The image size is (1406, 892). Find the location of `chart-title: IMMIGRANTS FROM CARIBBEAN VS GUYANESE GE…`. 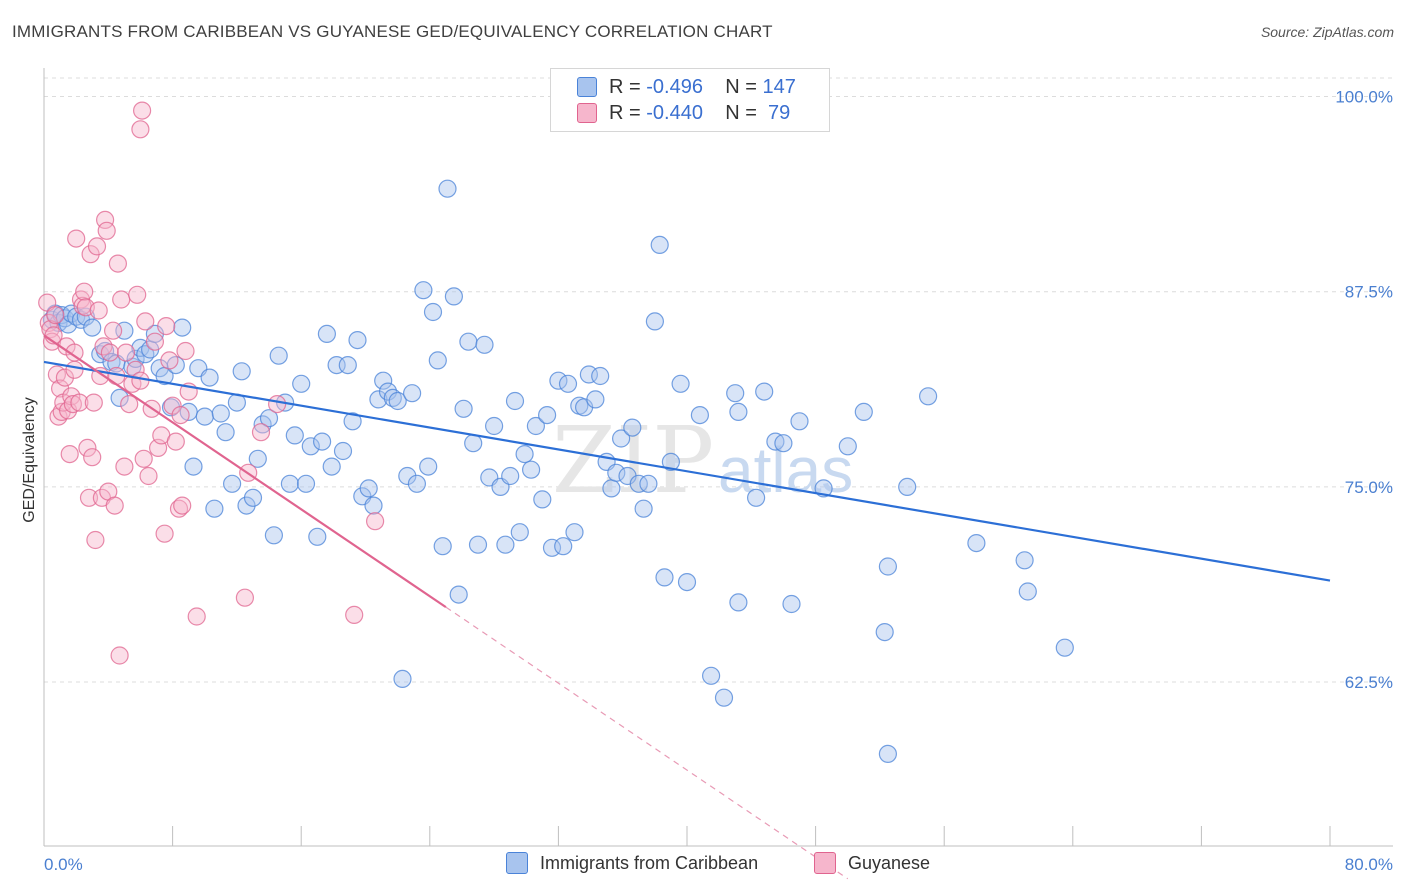

chart-title: IMMIGRANTS FROM CARIBBEAN VS GUYANESE GE… is located at coordinates (392, 31).